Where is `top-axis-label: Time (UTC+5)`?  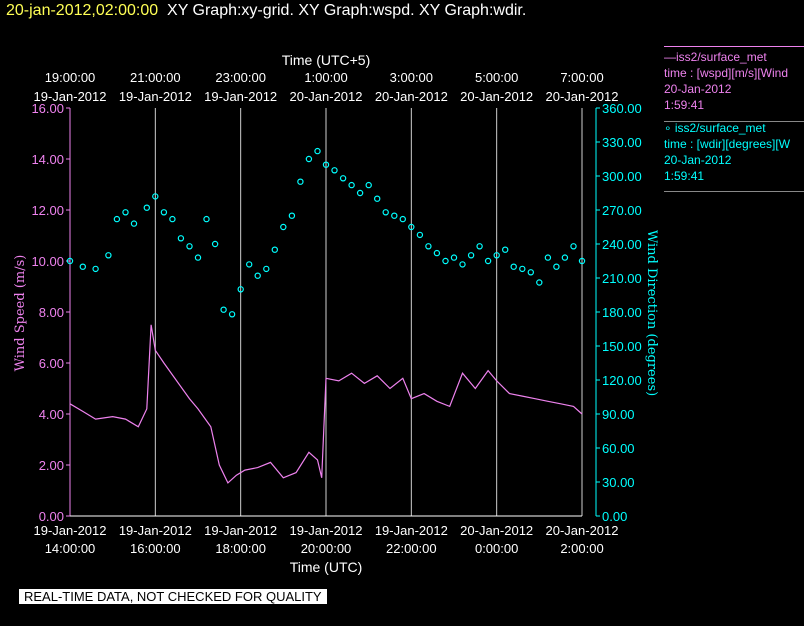
top-axis-label: Time (UTC+5) is located at coordinates (326, 60).